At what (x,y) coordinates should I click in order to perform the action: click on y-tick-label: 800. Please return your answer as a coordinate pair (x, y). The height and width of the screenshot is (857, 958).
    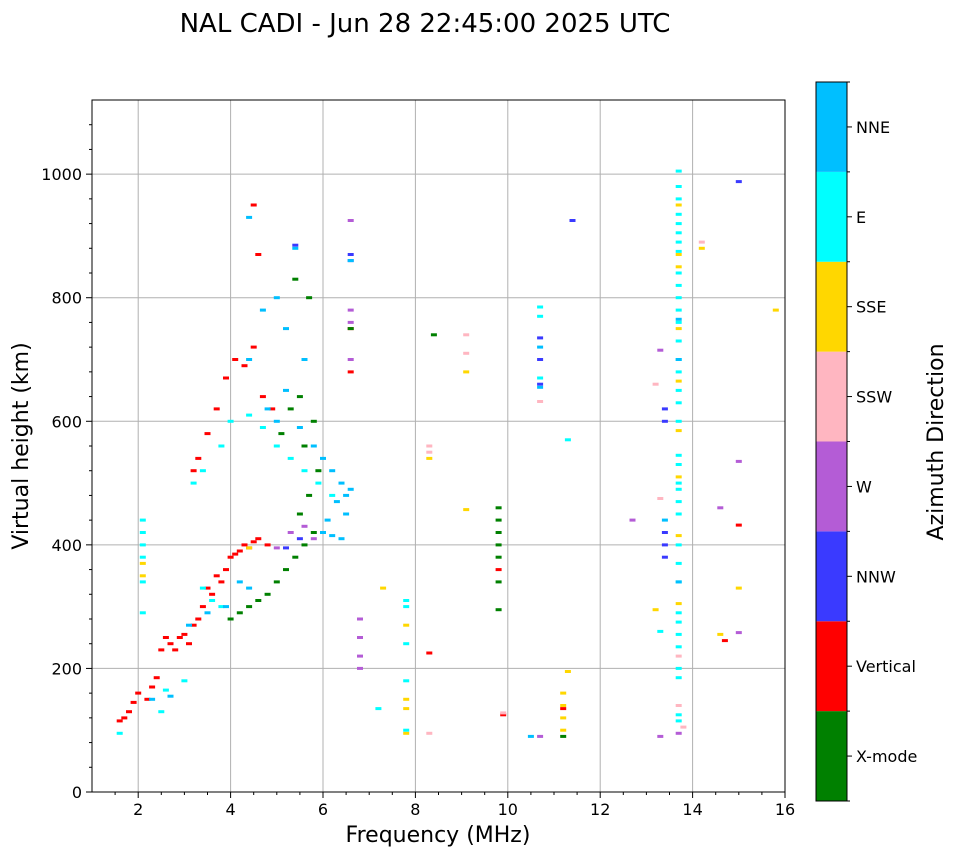
    Looking at the image, I should click on (66, 298).